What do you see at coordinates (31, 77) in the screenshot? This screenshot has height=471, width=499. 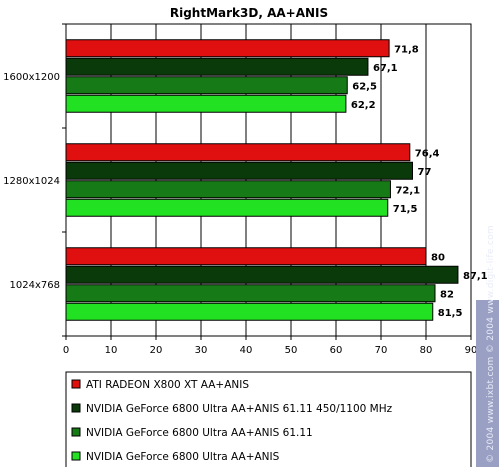 I see `category-label-1600x1200: 1600x1200` at bounding box center [31, 77].